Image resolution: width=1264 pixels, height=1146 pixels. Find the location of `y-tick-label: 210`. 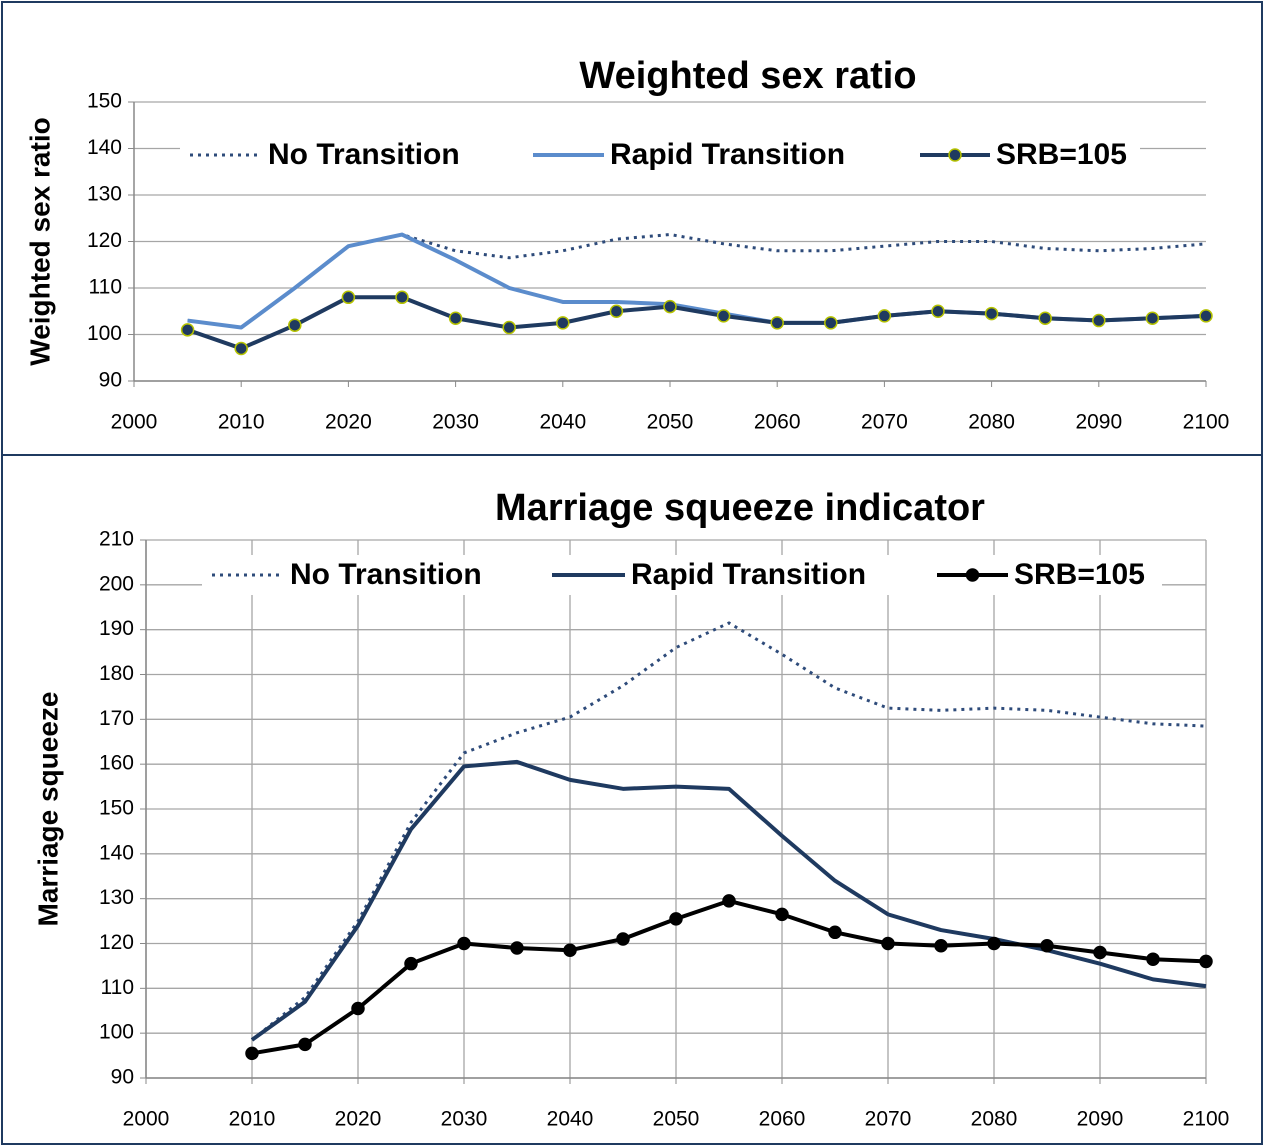

y-tick-label: 210 is located at coordinates (116, 539).